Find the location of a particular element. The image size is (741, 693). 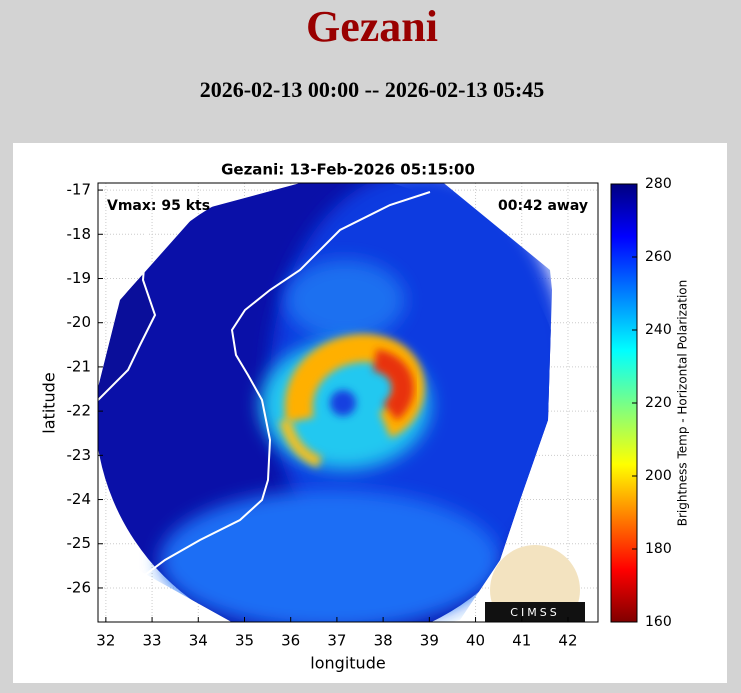

y-tick-label: -22 is located at coordinates (79, 411).